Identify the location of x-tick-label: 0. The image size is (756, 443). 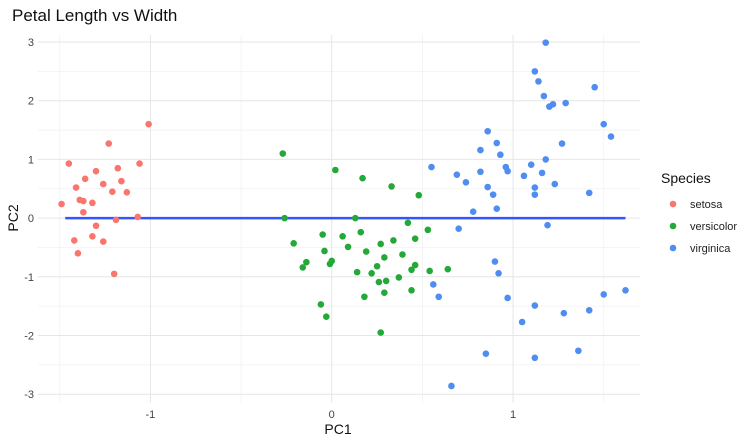
(332, 415).